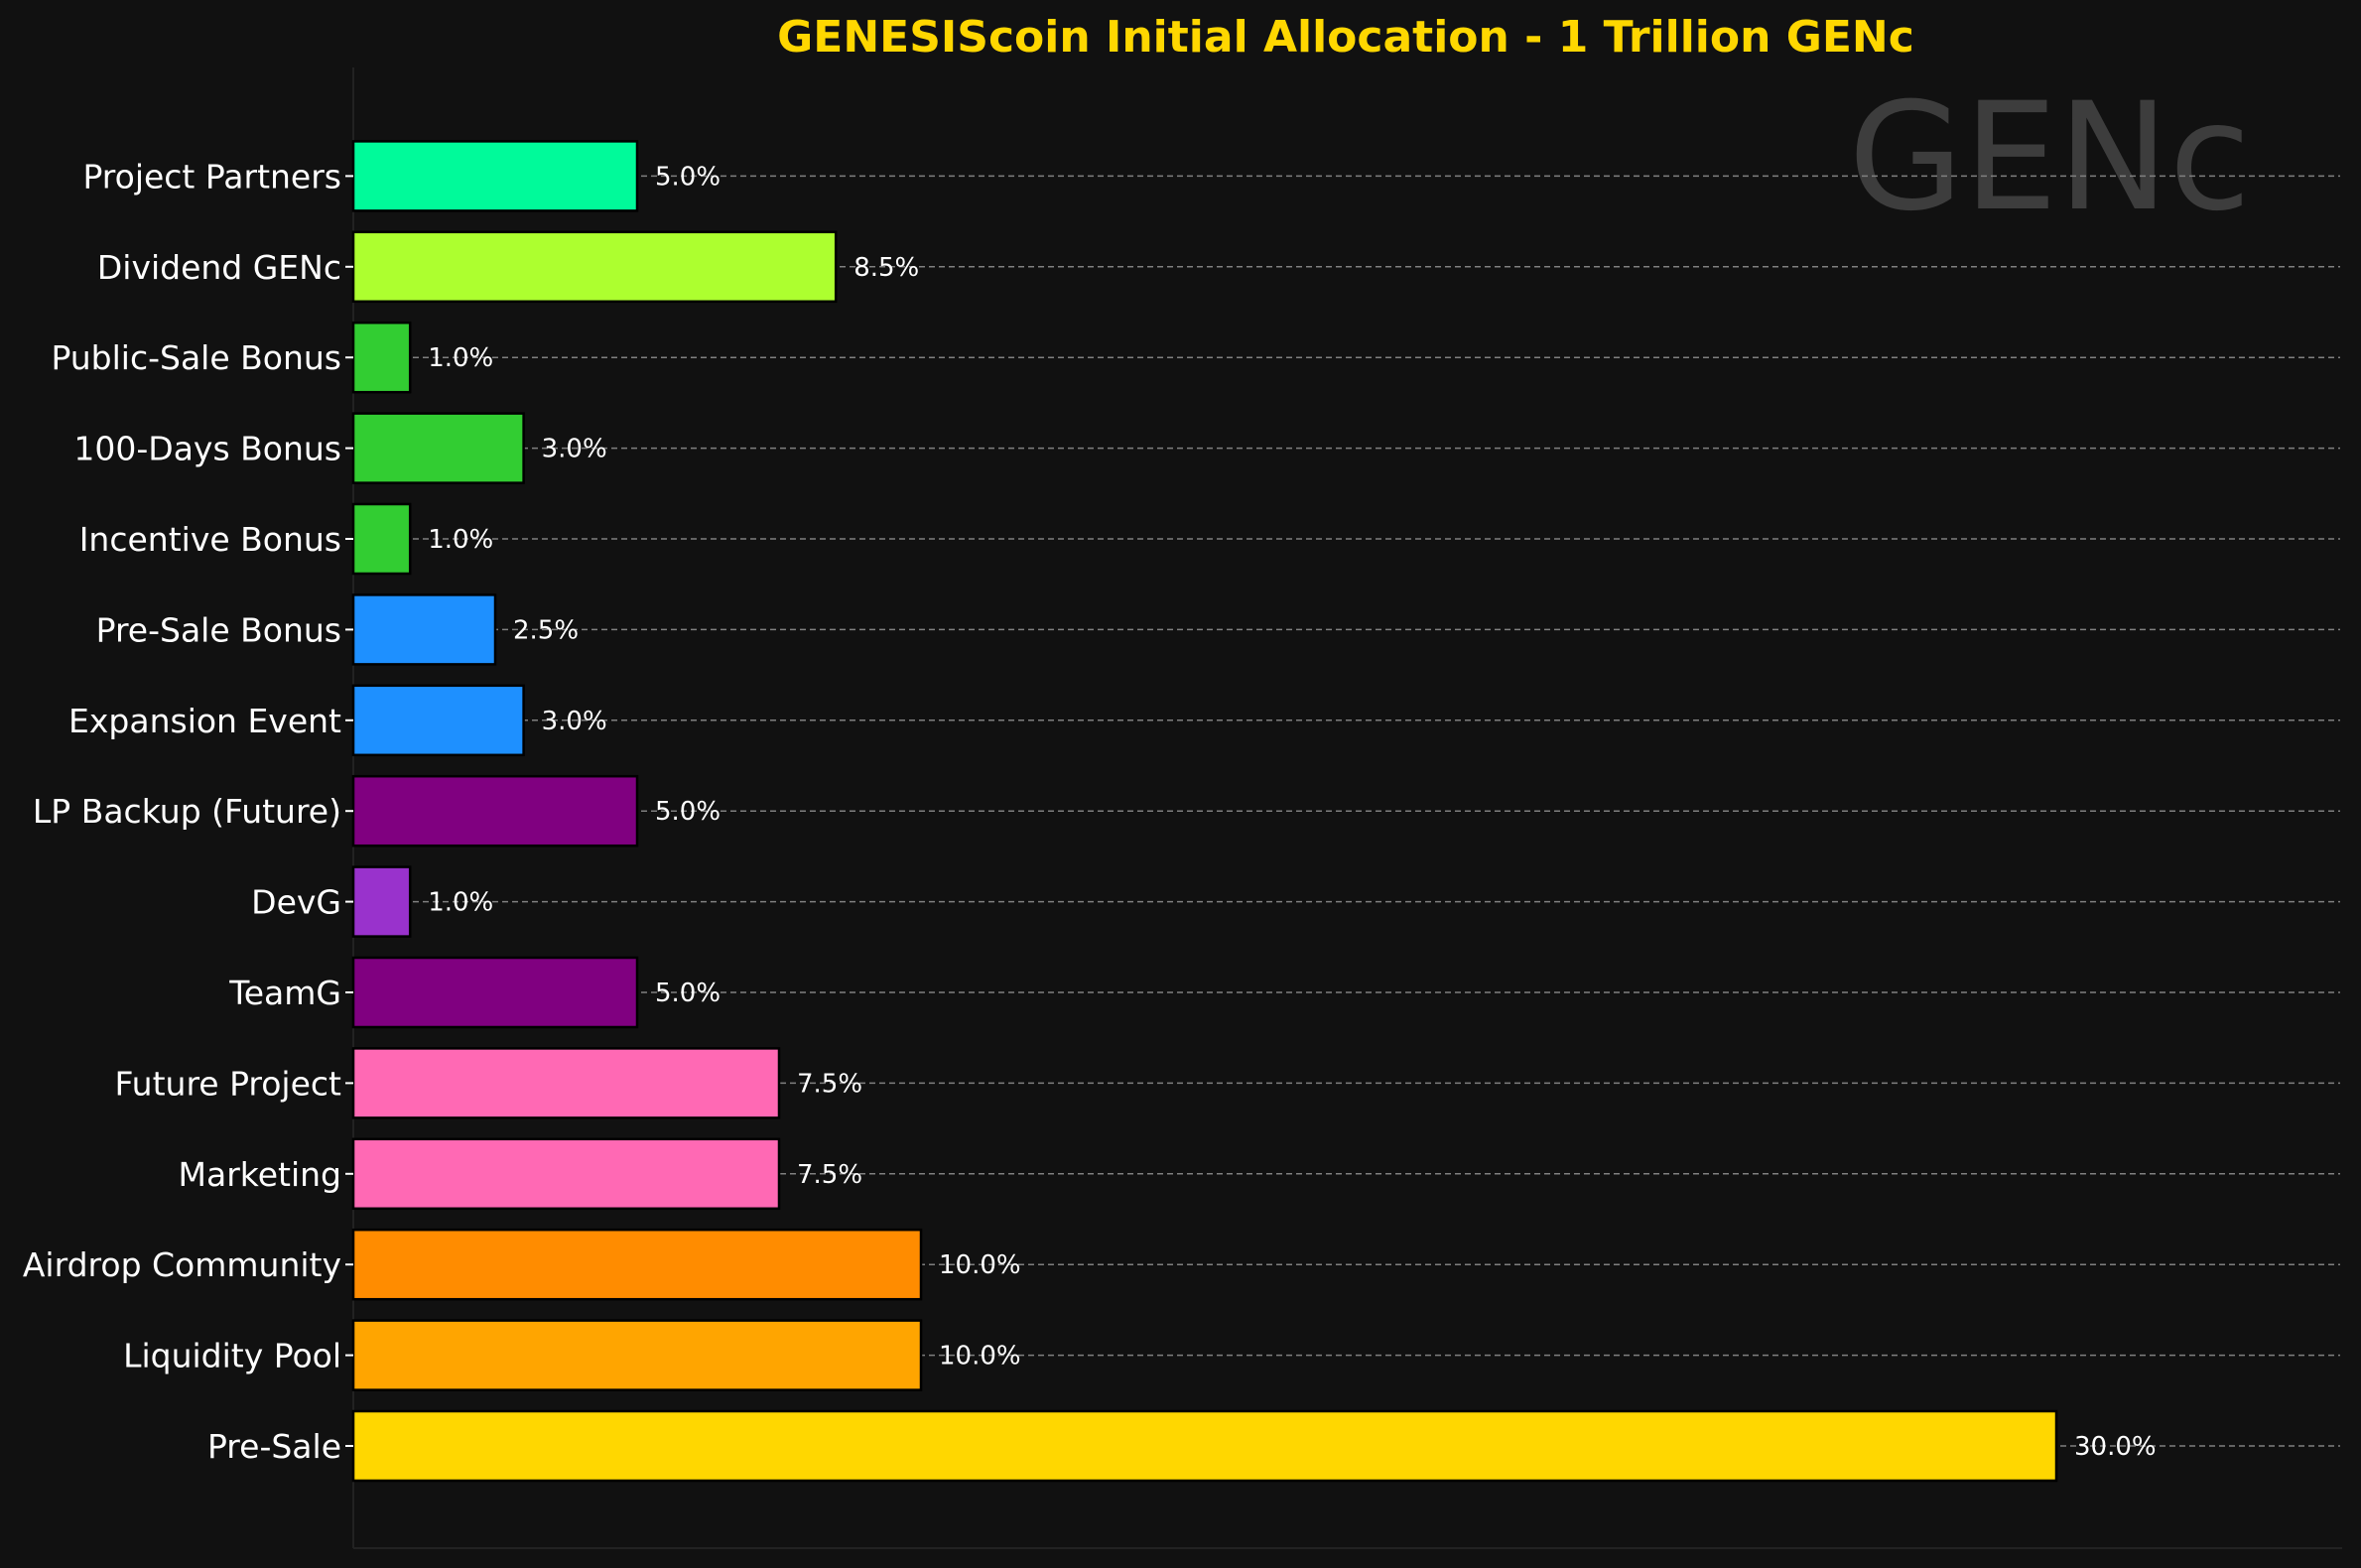 The height and width of the screenshot is (1568, 2361). What do you see at coordinates (211, 176) in the screenshot?
I see `category-label-project-partners: Project Partners` at bounding box center [211, 176].